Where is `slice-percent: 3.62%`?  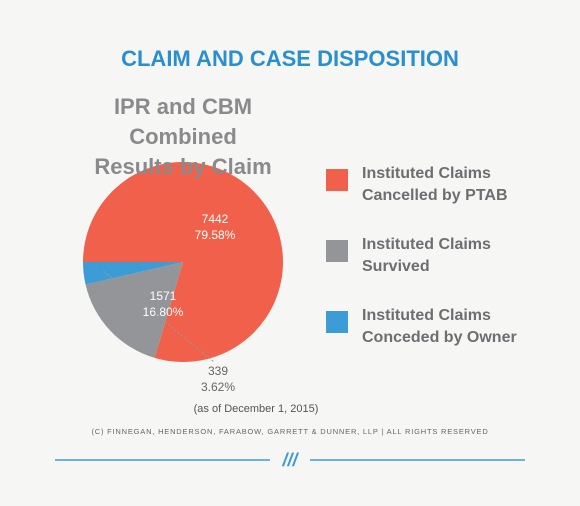 slice-percent: 3.62% is located at coordinates (218, 387).